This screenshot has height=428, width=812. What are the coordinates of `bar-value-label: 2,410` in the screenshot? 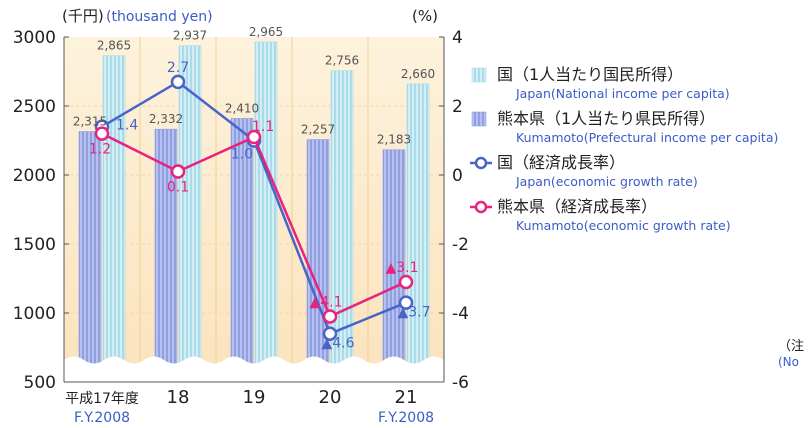 It's located at (242, 108).